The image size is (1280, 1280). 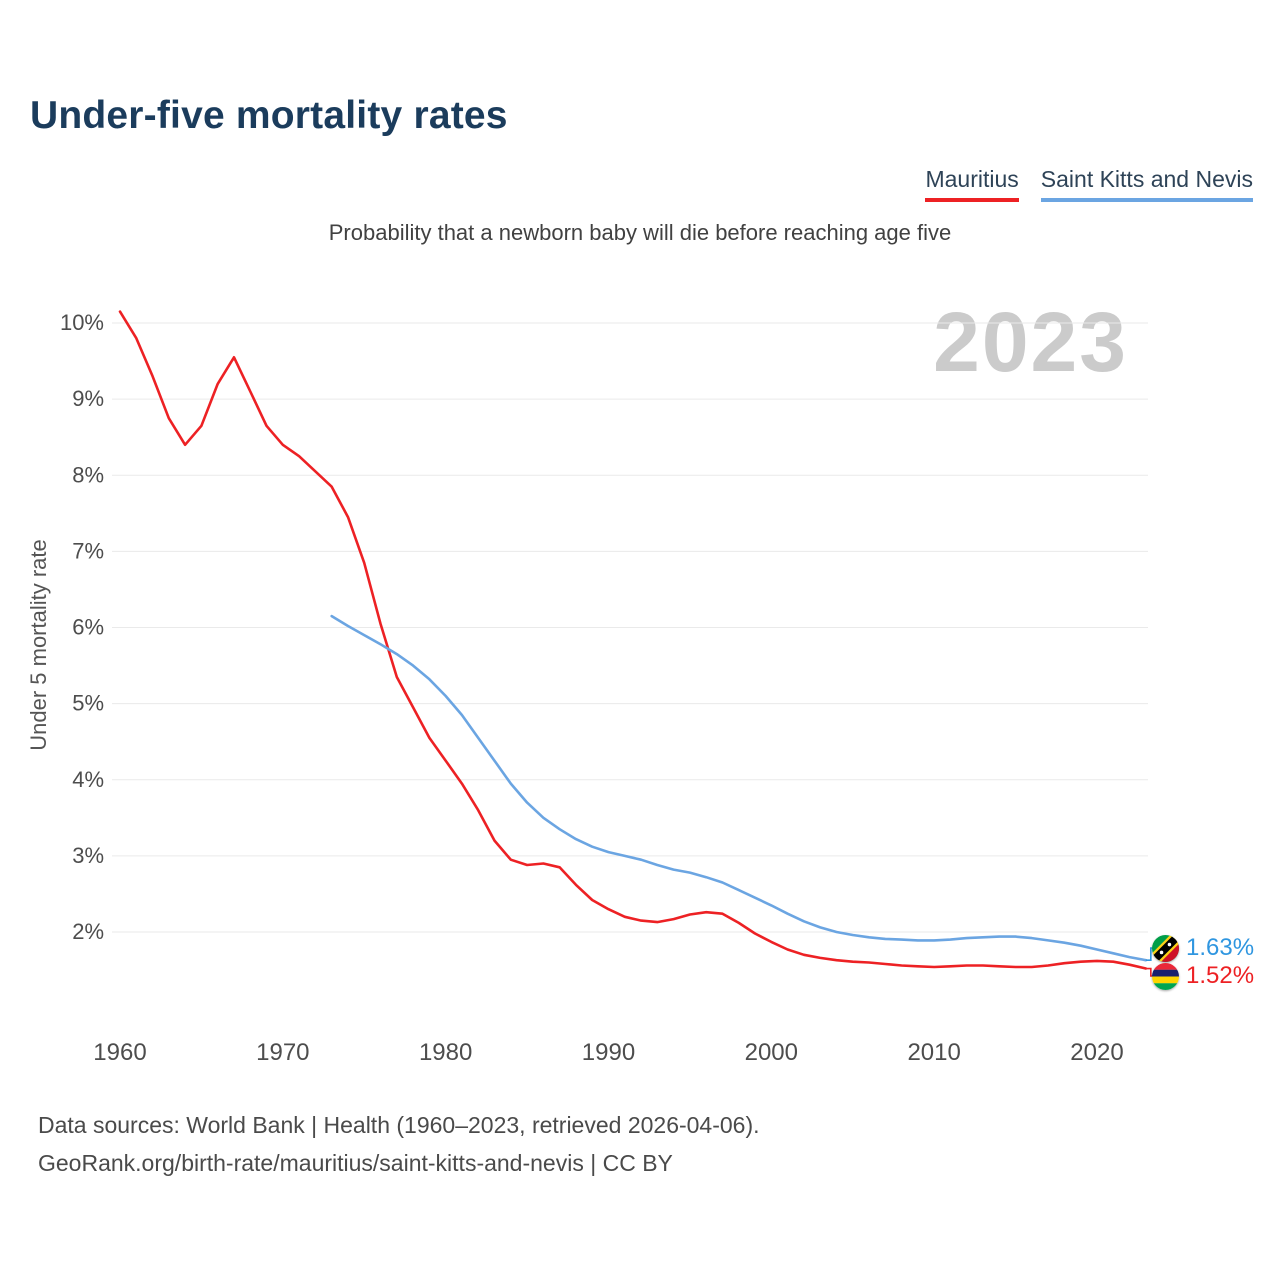 I want to click on y-tick-label: 8%, so click(x=88, y=474).